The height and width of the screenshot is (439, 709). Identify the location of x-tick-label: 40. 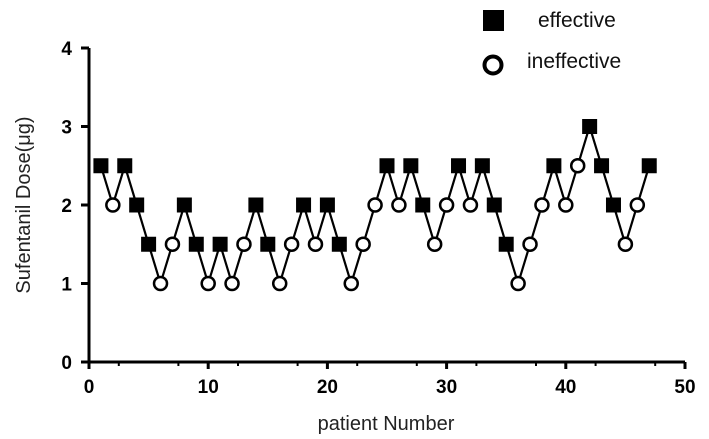
(565, 387).